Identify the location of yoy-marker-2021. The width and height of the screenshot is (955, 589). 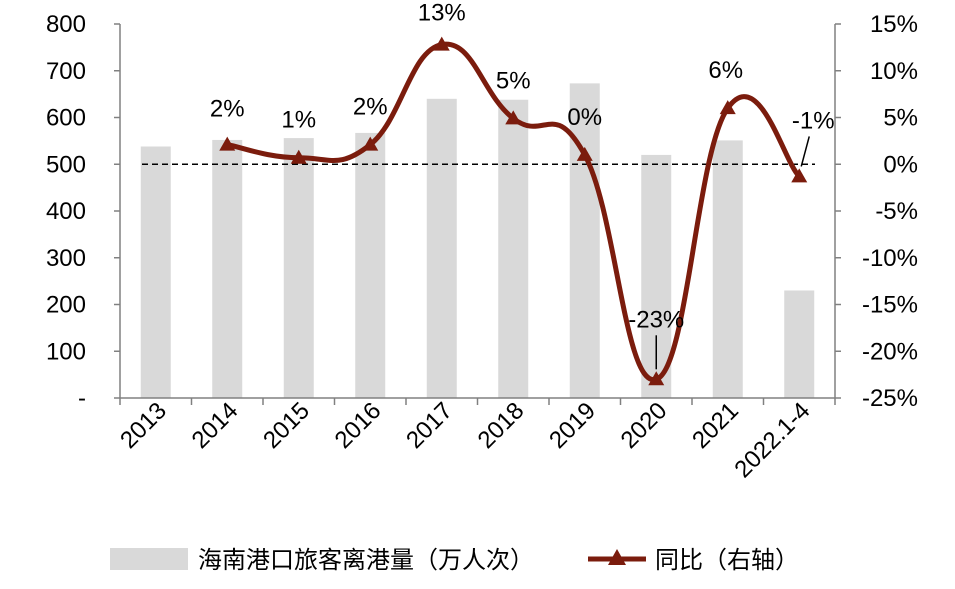
(727, 107).